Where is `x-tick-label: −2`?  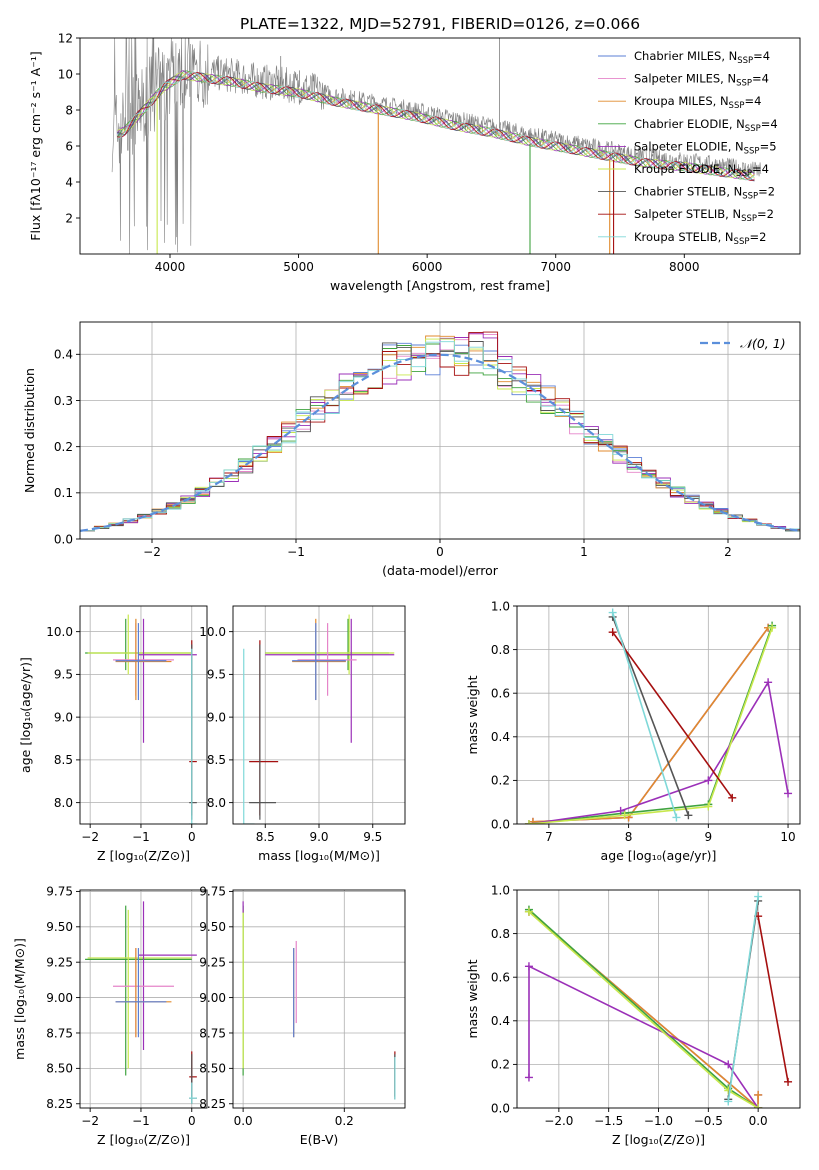 x-tick-label: −2 is located at coordinates (90, 1121).